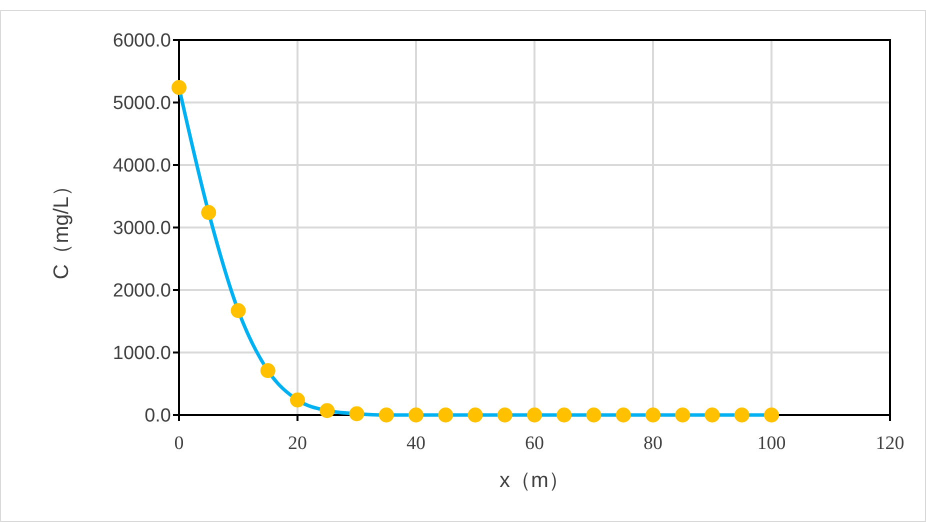 This screenshot has height=522, width=926. I want to click on x-tick-label: 40, so click(416, 443).